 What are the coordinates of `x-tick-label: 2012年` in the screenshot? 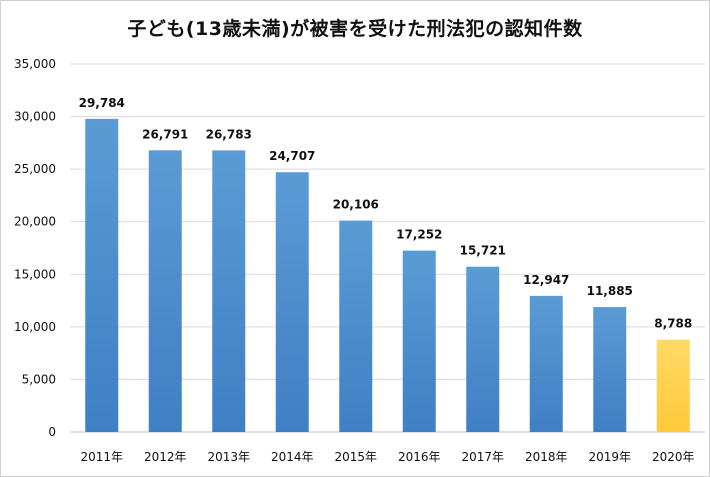 It's located at (165, 457).